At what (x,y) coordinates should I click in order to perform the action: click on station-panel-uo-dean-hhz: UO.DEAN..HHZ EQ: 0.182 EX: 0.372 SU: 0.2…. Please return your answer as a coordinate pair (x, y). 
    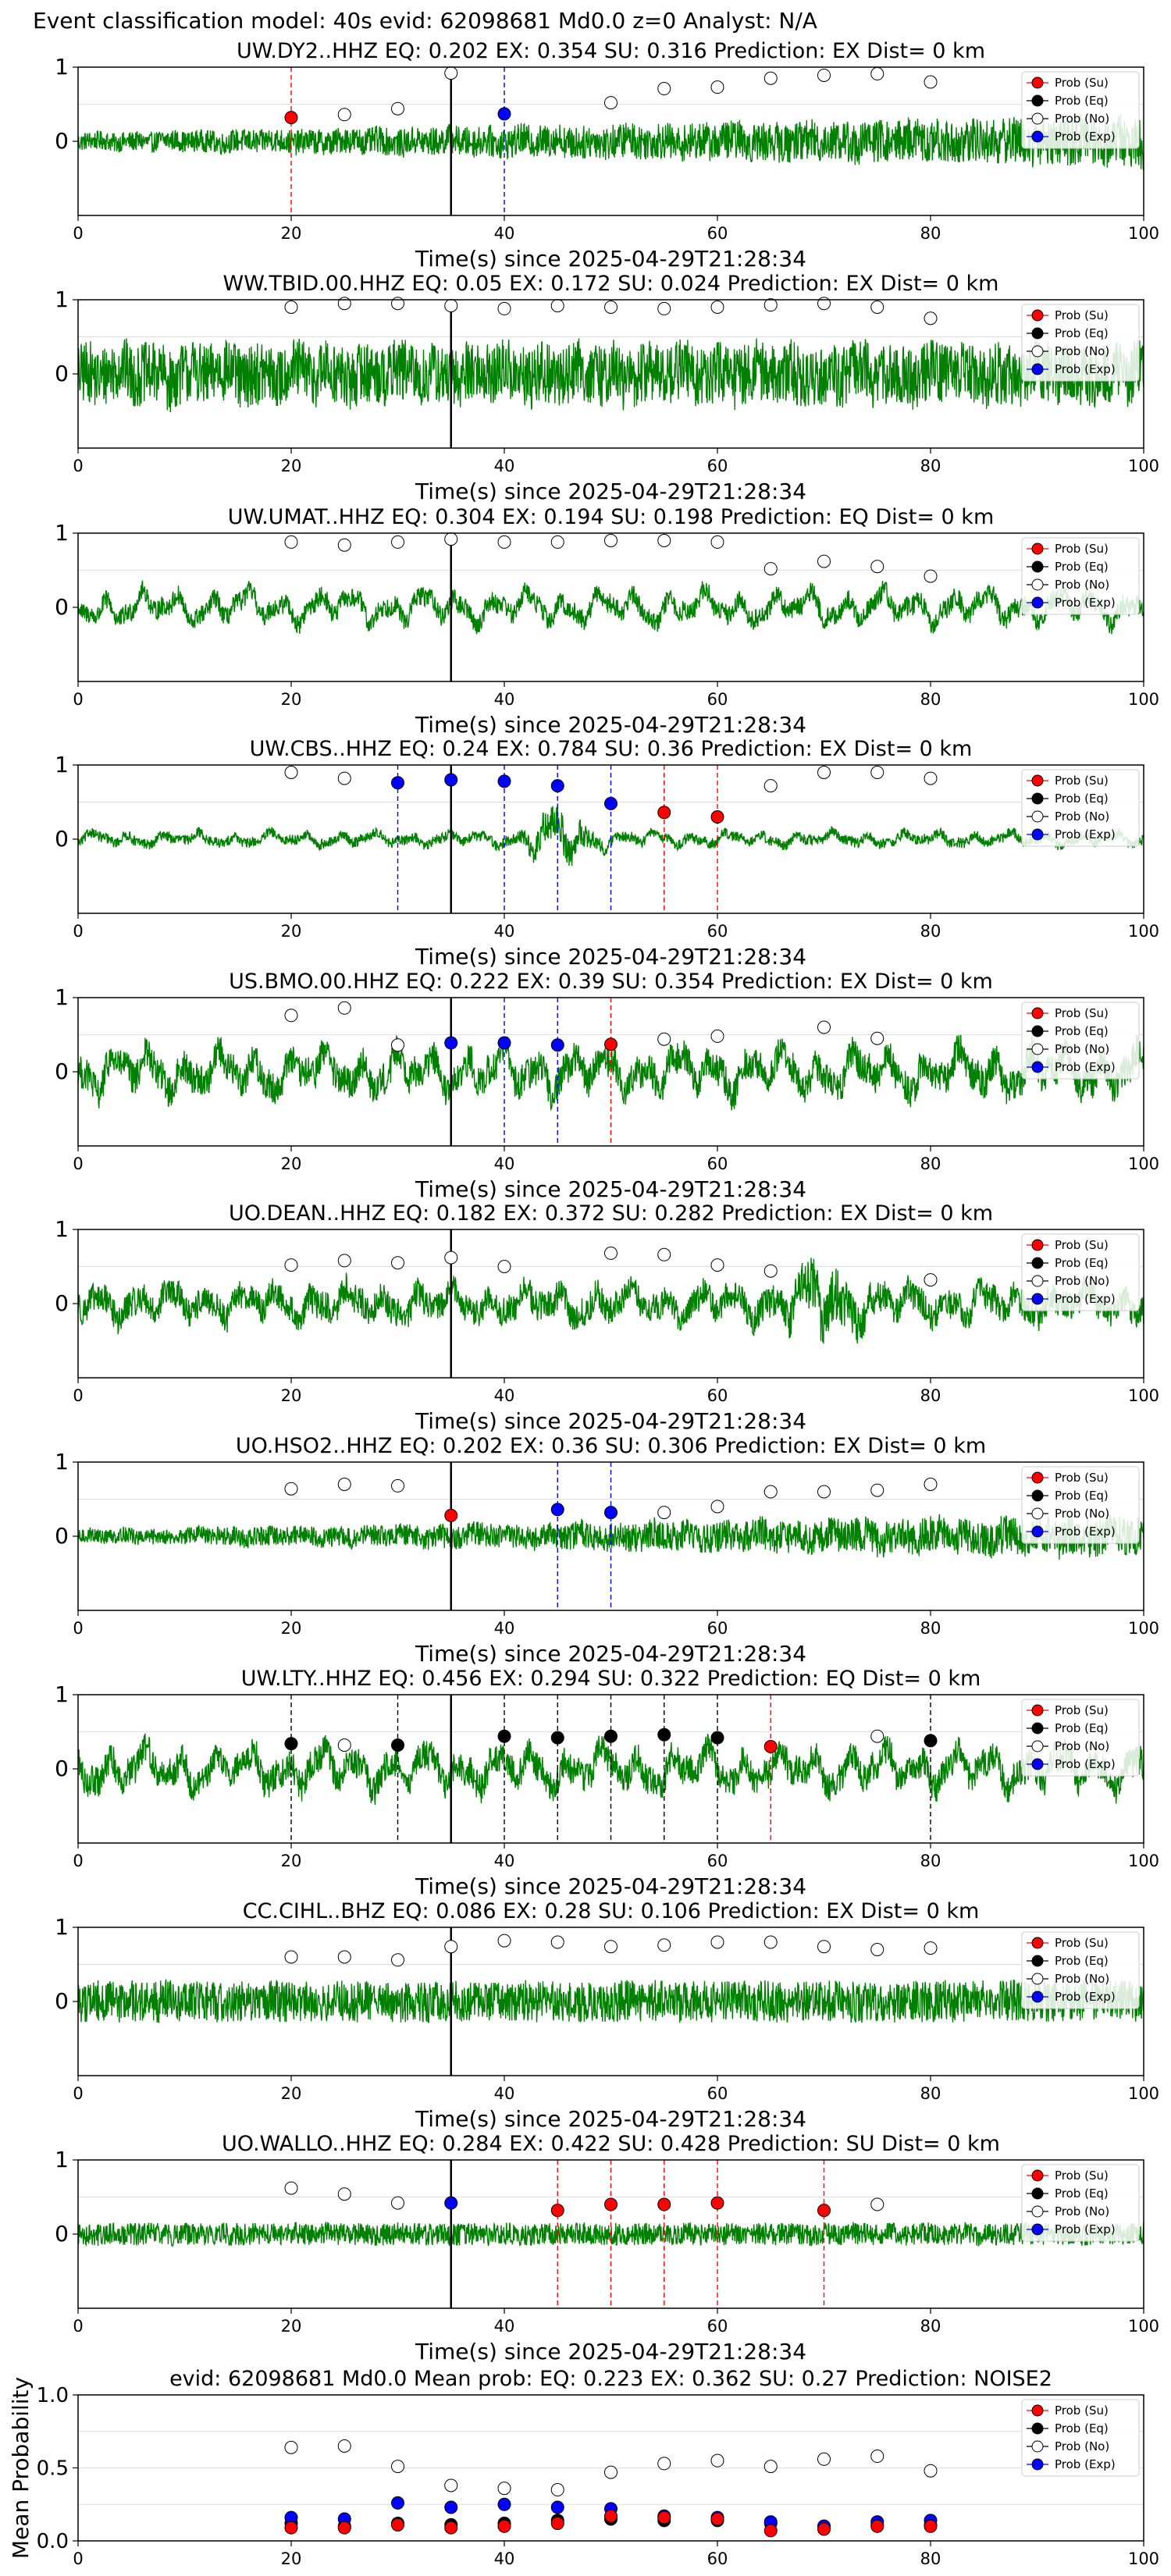
    Looking at the image, I should click on (607, 1317).